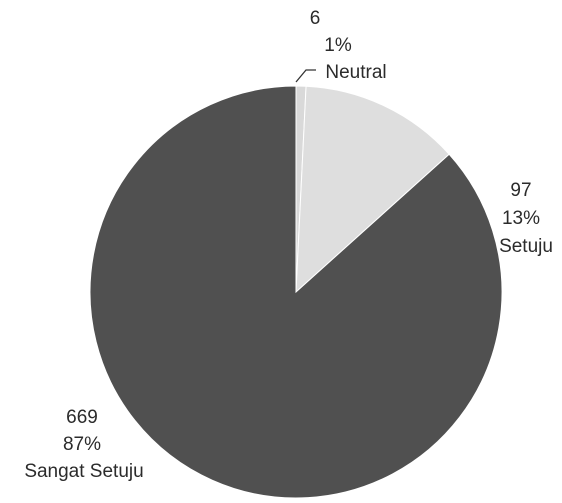 The height and width of the screenshot is (503, 562). I want to click on setuju-name-label: Setuju, so click(526, 246).